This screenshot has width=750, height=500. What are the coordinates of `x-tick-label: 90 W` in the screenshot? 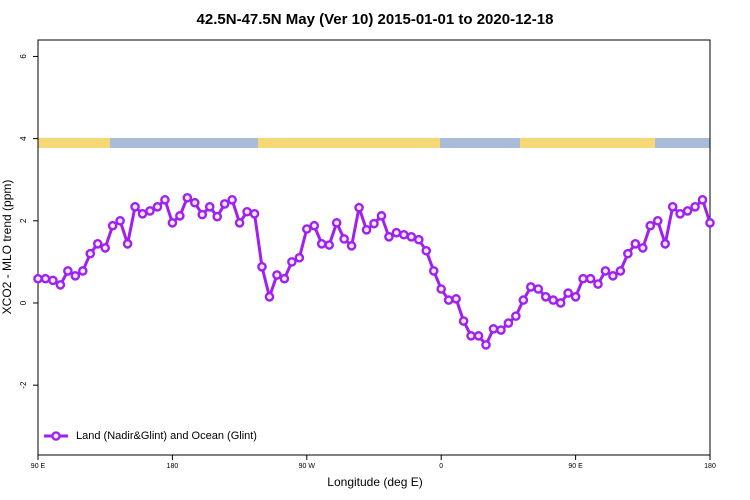 It's located at (307, 466).